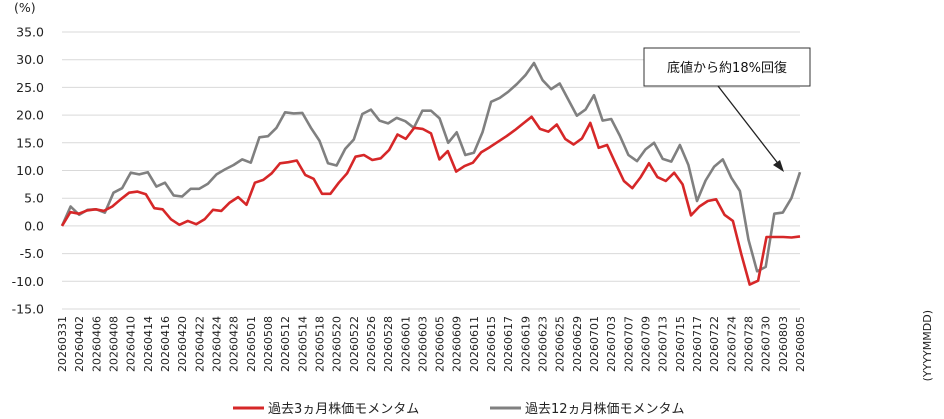 The width and height of the screenshot is (944, 419). I want to click on x-tick-label: 20260424, so click(216, 344).